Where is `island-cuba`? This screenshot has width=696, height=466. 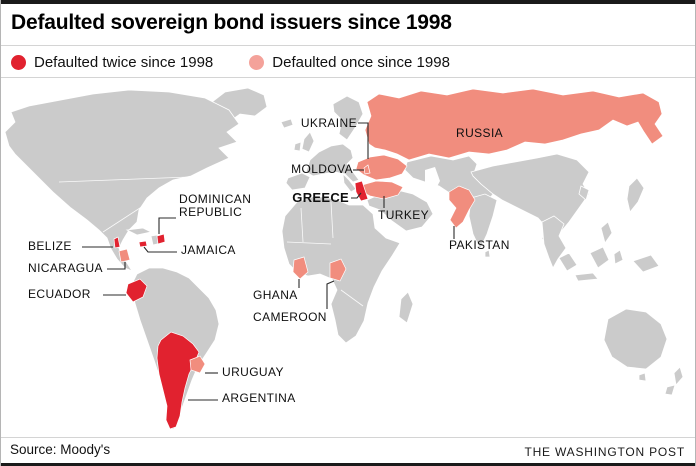 island-cuba is located at coordinates (139, 231).